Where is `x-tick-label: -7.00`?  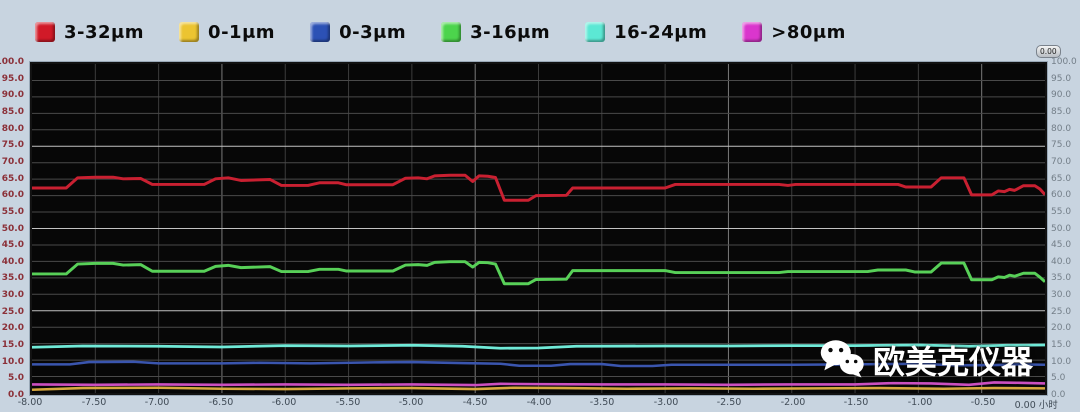 x-tick-label: -7.00 is located at coordinates (157, 402).